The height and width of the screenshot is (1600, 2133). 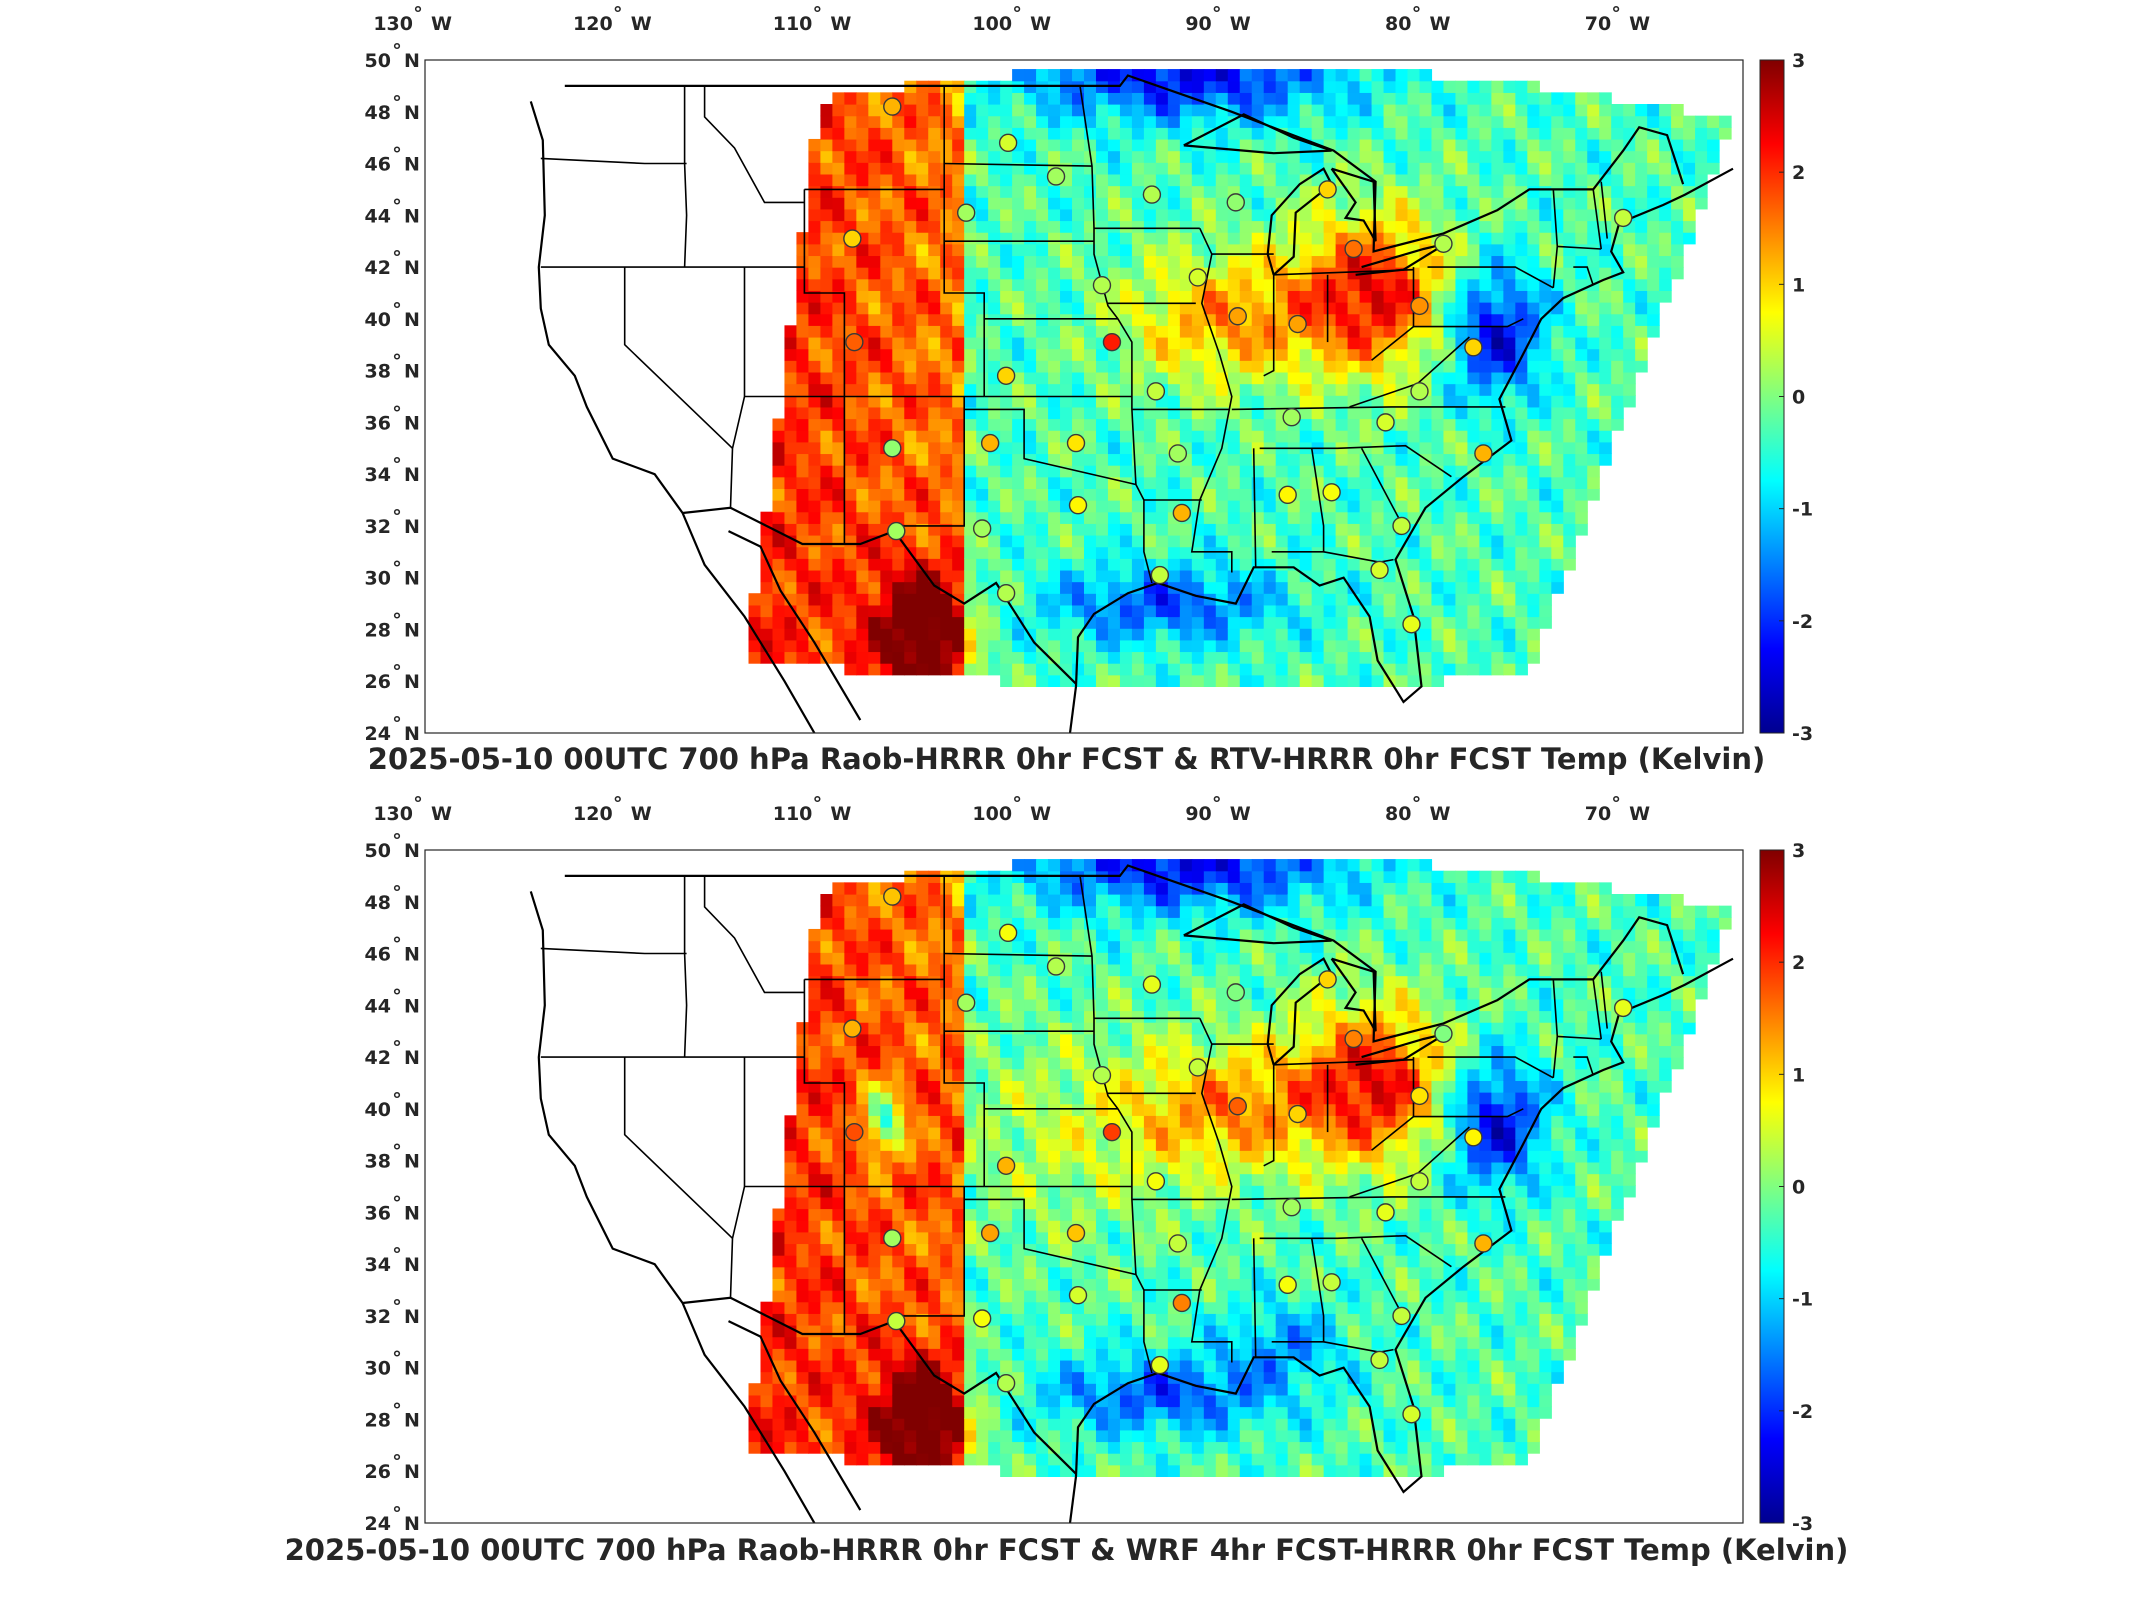 What do you see at coordinates (1073, 709) in the screenshot?
I see `mexico-coast` at bounding box center [1073, 709].